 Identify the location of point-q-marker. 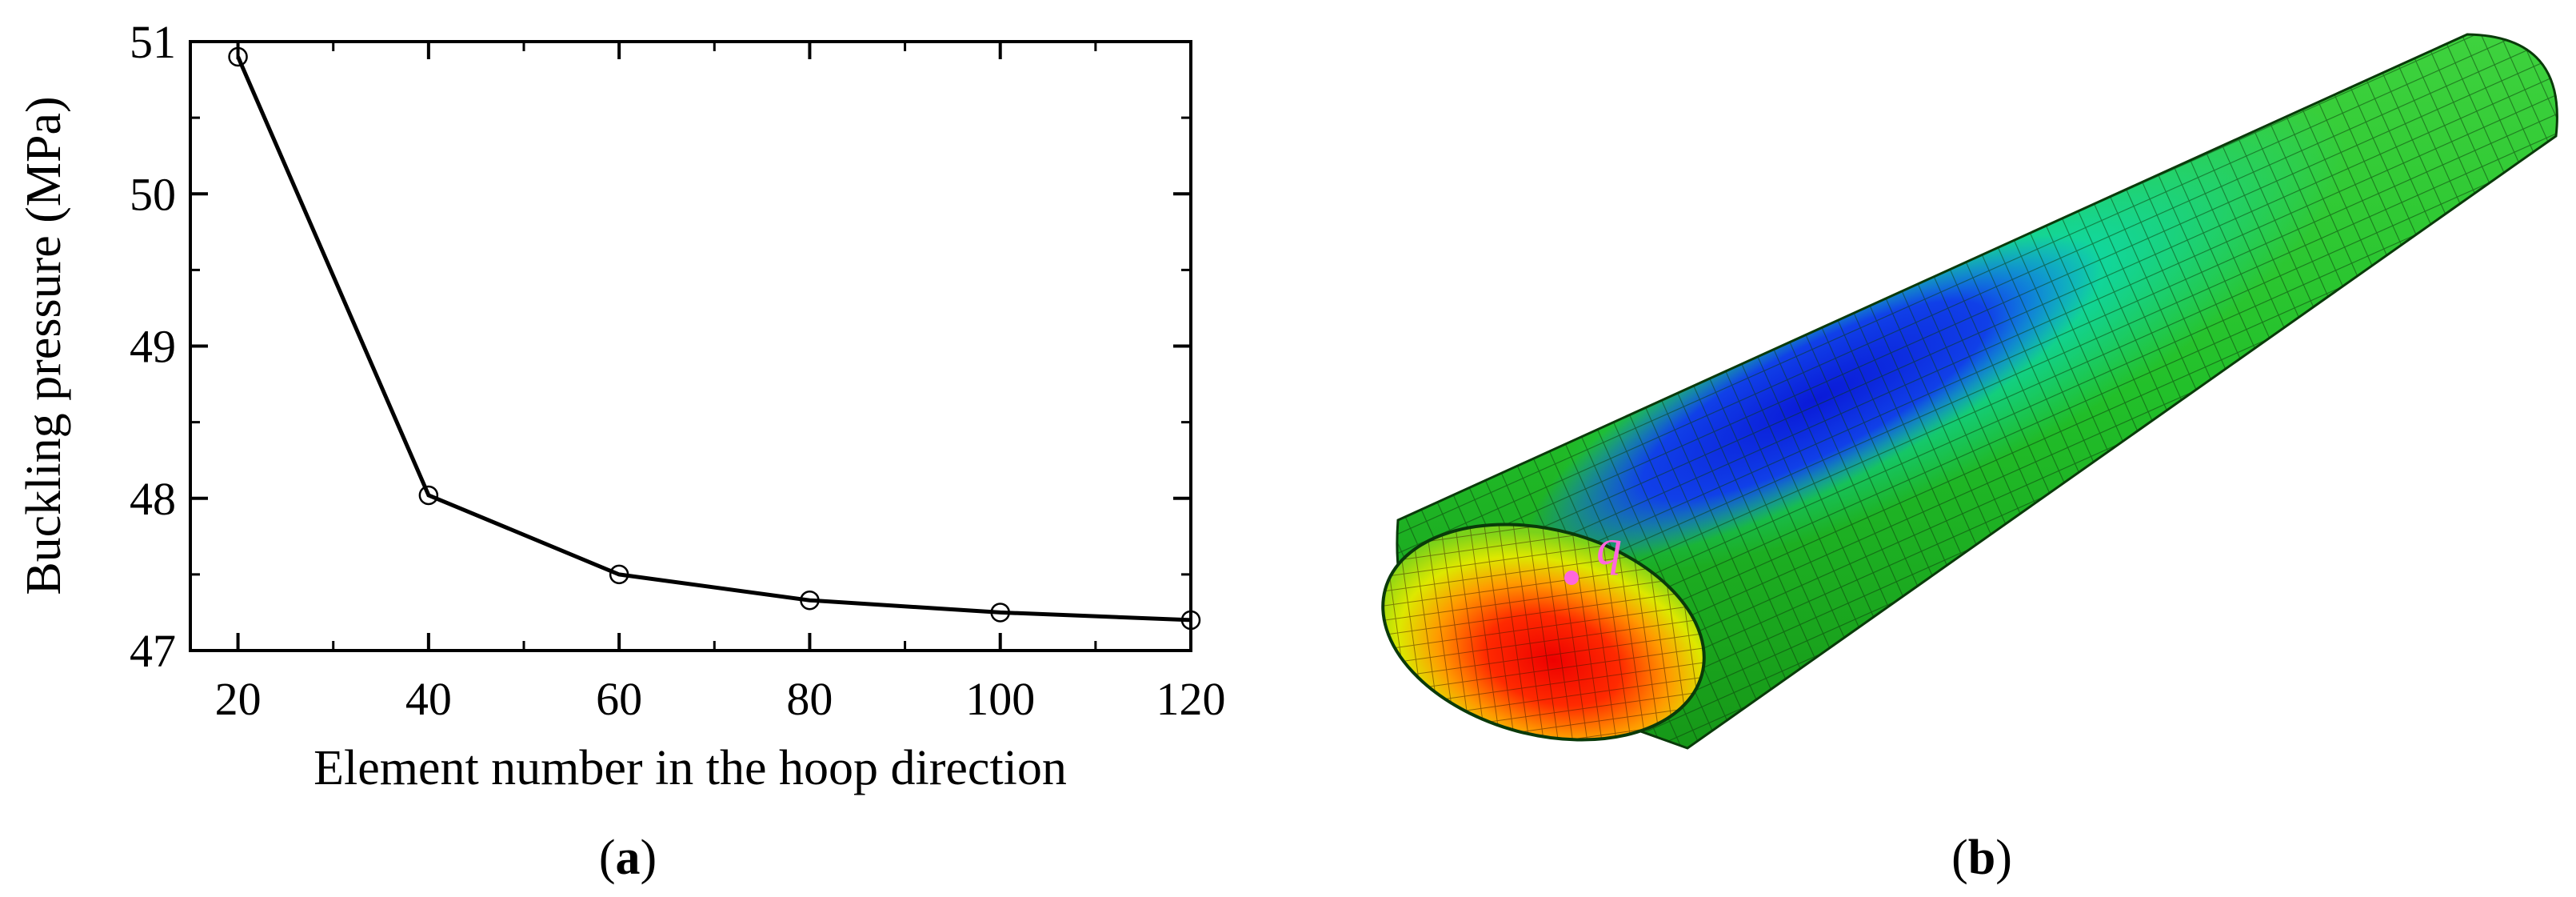
(1572, 578).